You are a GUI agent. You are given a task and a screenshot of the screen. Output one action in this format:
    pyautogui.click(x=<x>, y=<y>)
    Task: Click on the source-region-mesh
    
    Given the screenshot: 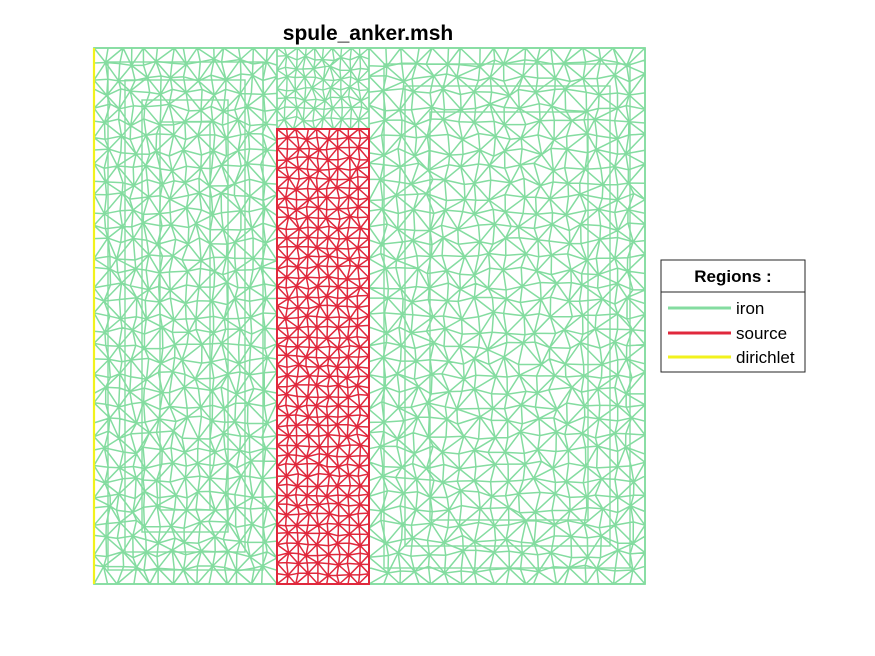 What is the action you would take?
    pyautogui.click(x=323, y=356)
    